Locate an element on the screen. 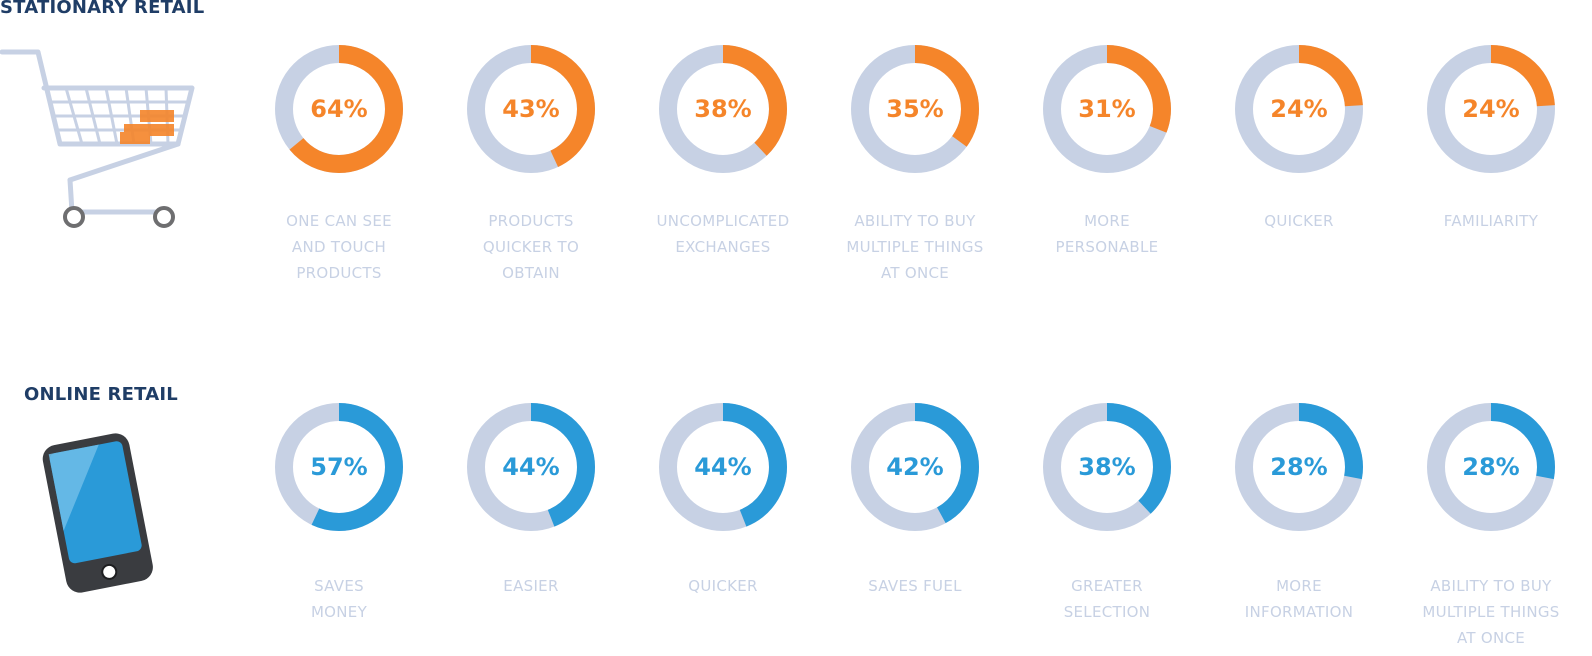 The height and width of the screenshot is (656, 1592). donut-value-label: 57% is located at coordinates (338, 467).